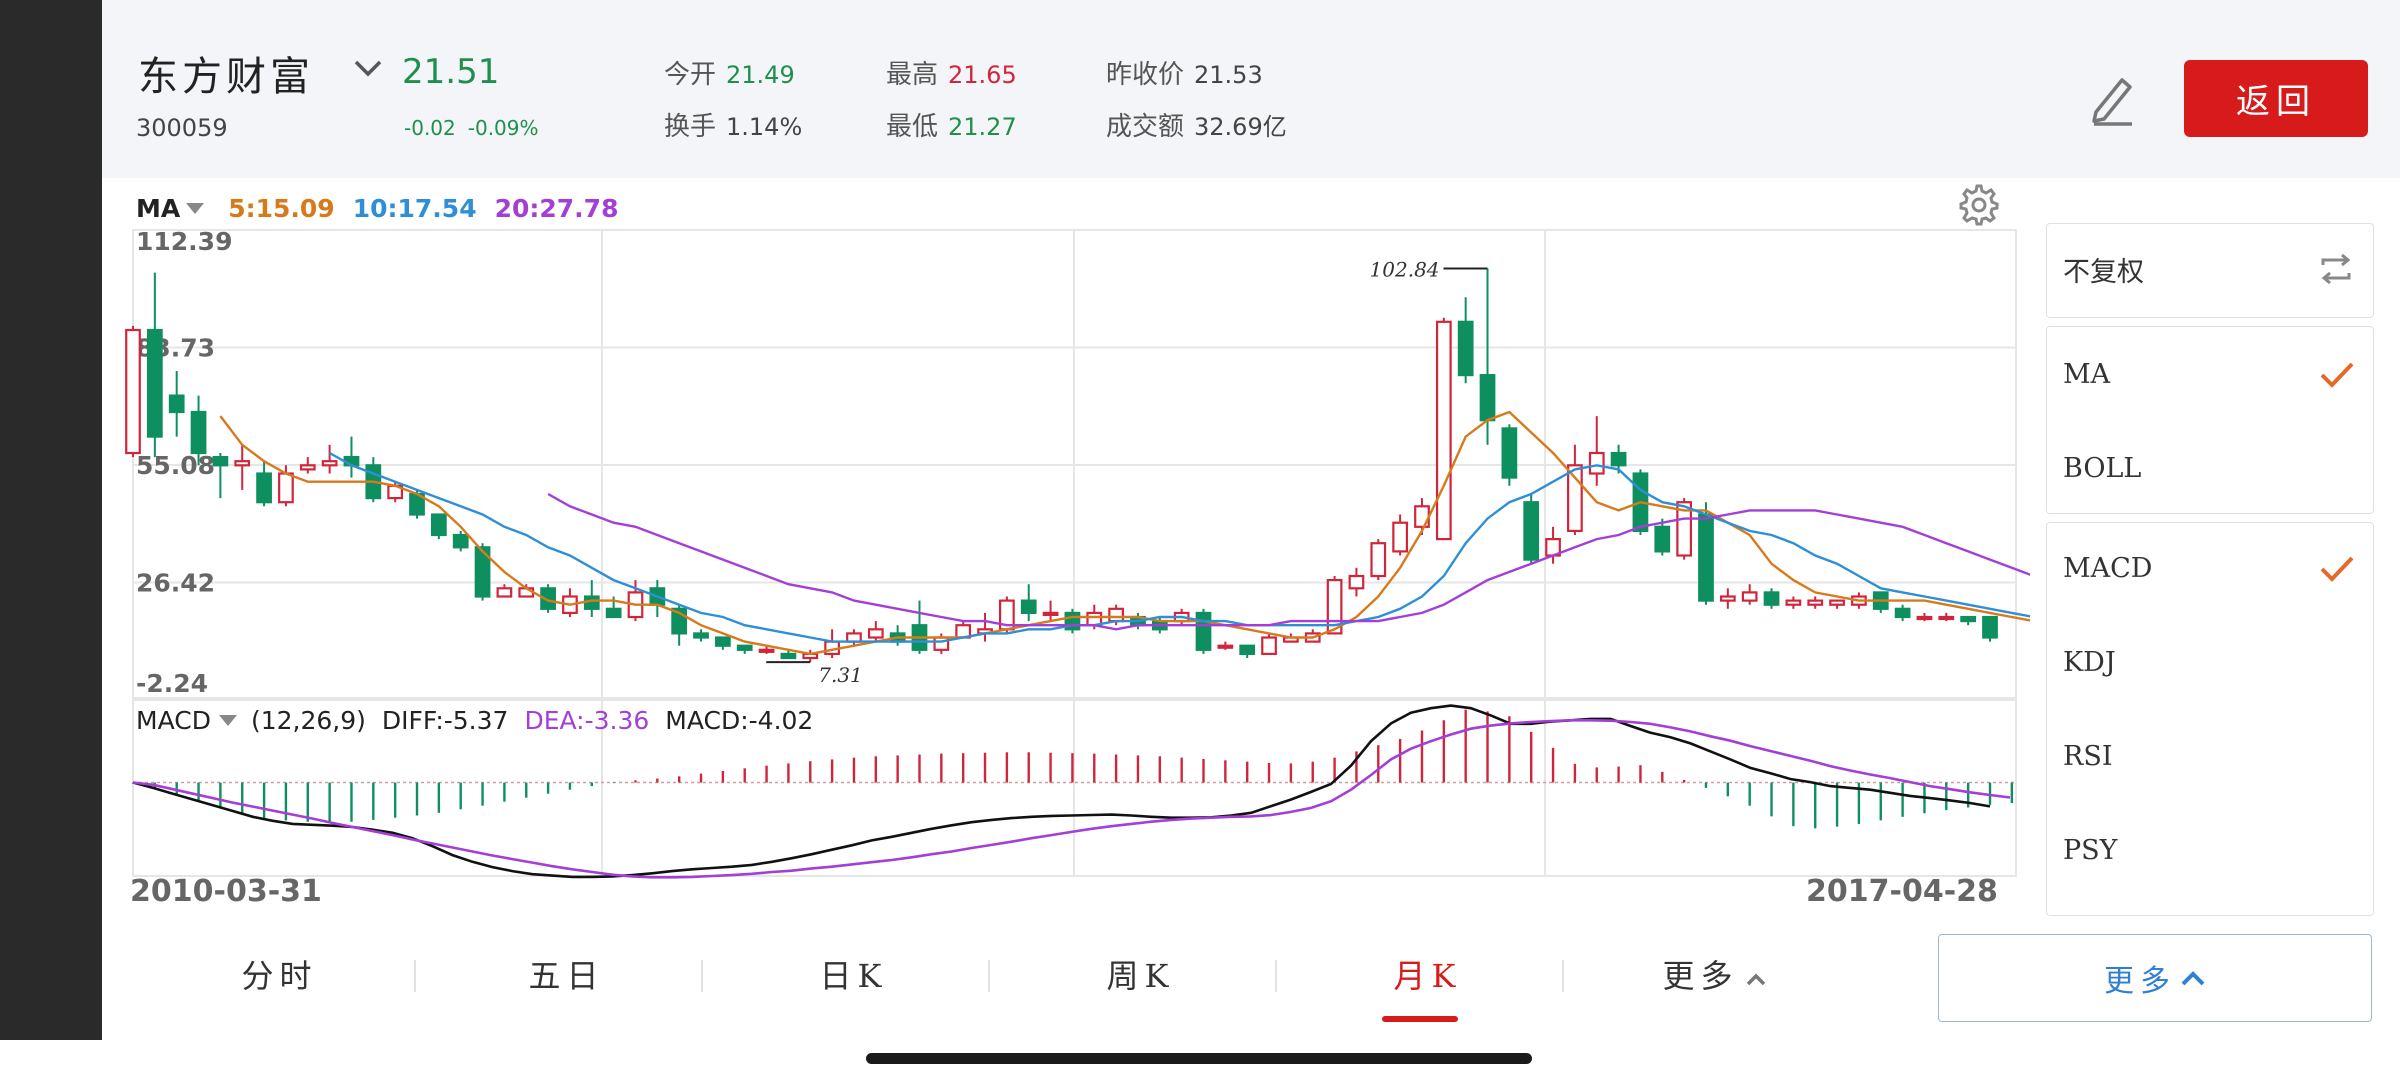 The width and height of the screenshot is (2400, 1080). What do you see at coordinates (2090, 850) in the screenshot?
I see `indicator-psy: PSY` at bounding box center [2090, 850].